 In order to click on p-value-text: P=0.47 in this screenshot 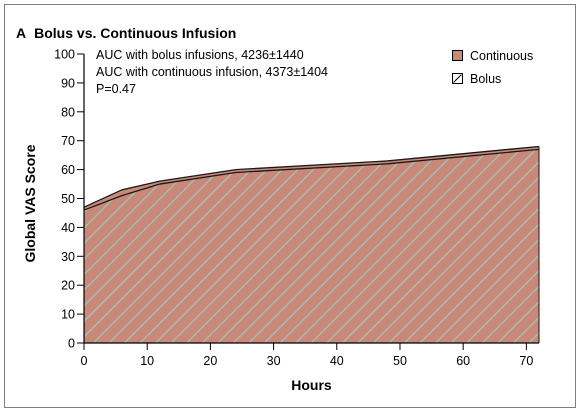, I will do `click(116, 89)`.